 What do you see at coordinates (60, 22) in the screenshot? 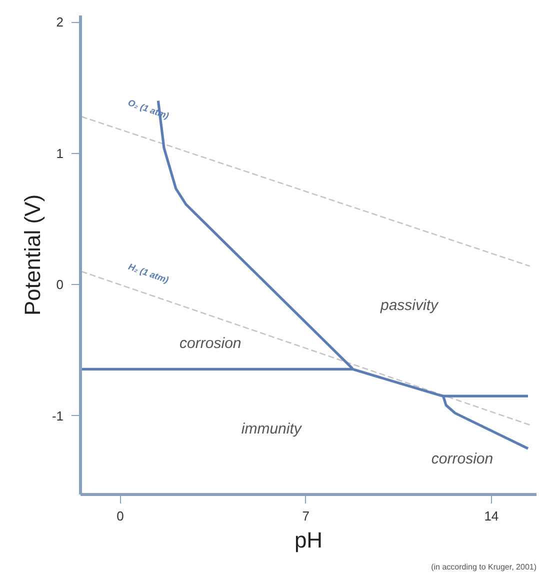
I see `y-tick-label: 2` at bounding box center [60, 22].